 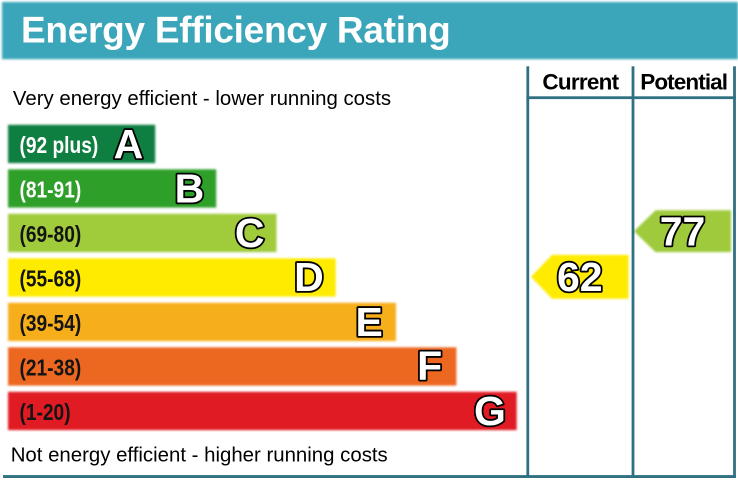 I want to click on svg-text: E, so click(x=369, y=322).